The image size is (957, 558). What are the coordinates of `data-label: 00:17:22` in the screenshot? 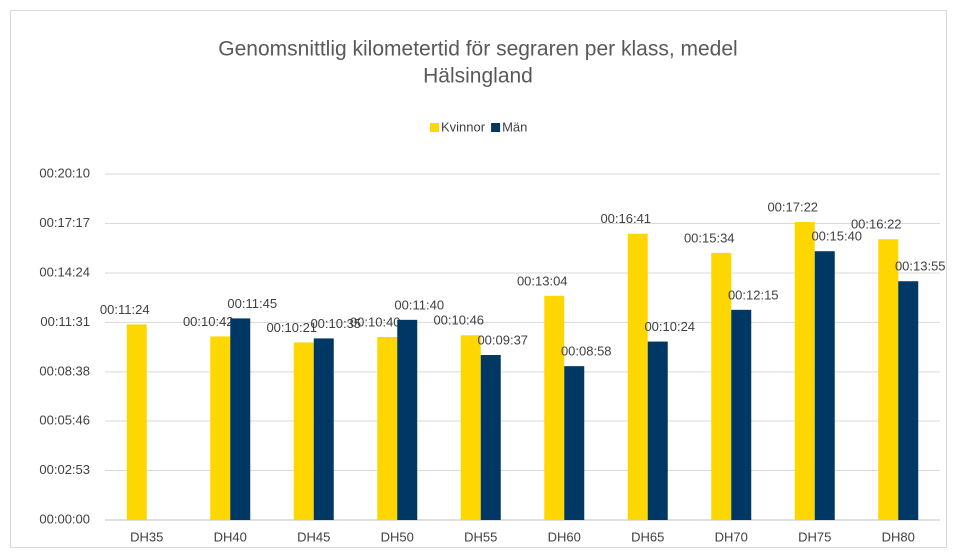 It's located at (792, 206).